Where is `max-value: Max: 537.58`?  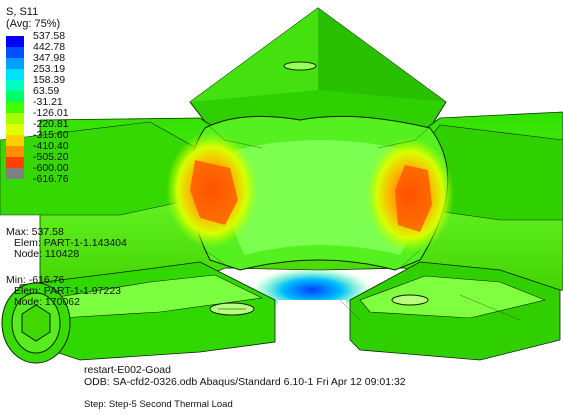
max-value: Max: 537.58 is located at coordinates (35, 232).